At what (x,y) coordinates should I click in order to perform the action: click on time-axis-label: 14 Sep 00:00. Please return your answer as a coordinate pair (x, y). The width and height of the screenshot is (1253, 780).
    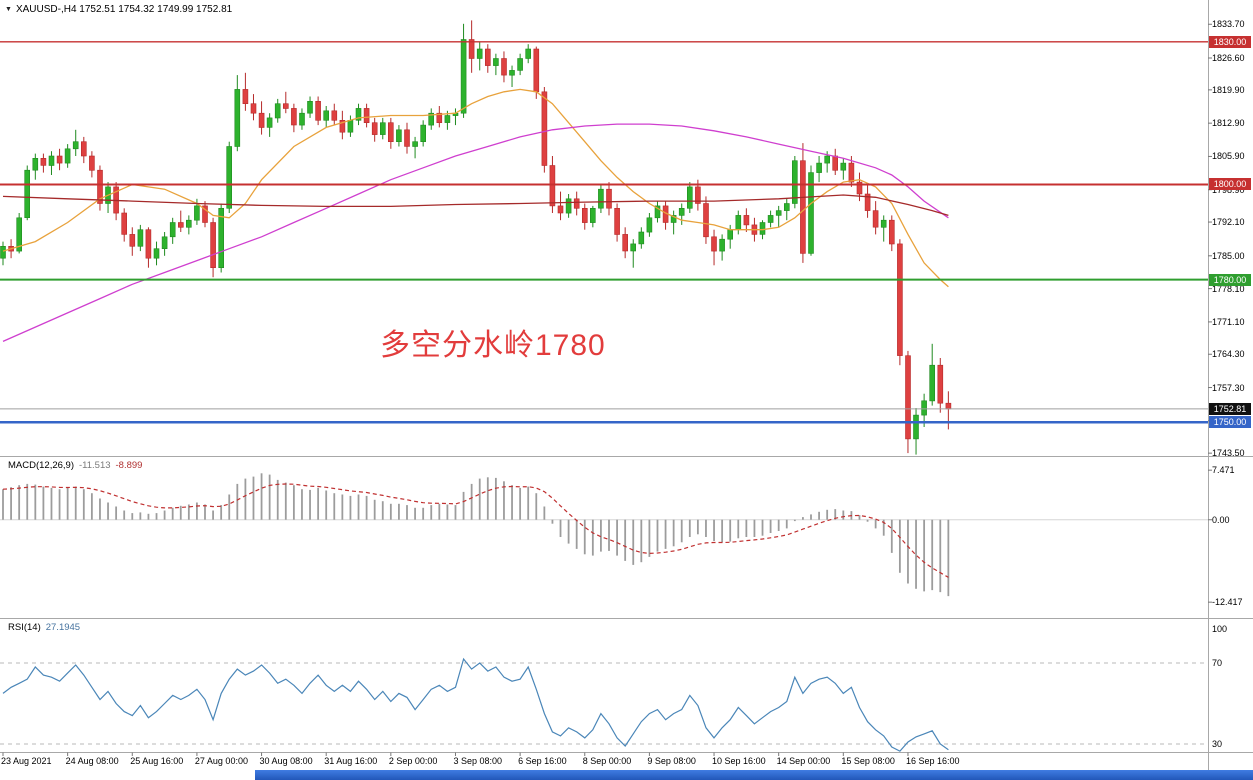
    Looking at the image, I should click on (803, 761).